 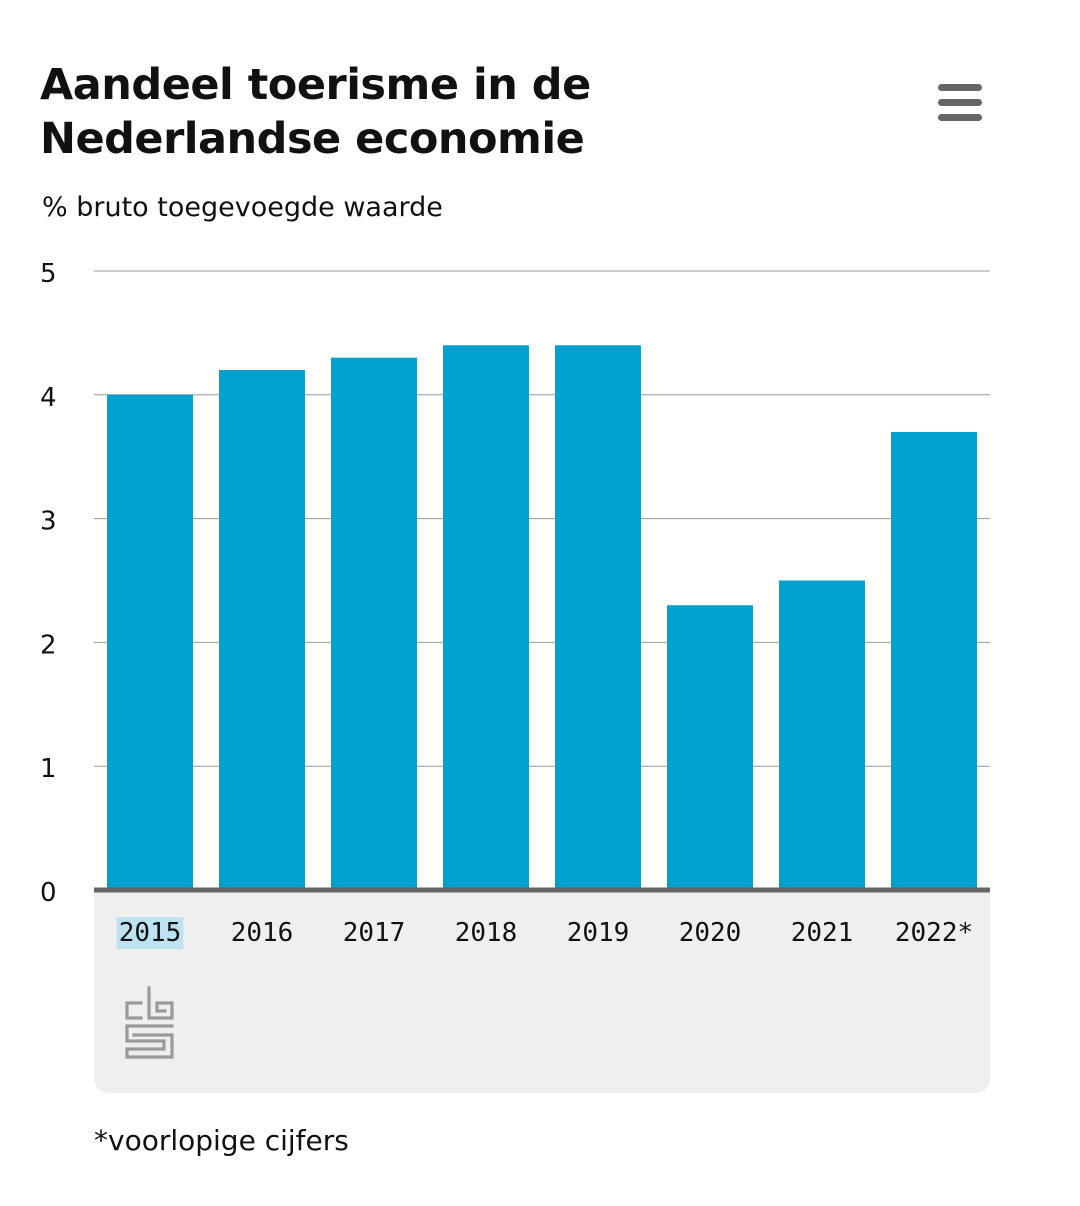 I want to click on bar-2021, so click(x=822, y=735).